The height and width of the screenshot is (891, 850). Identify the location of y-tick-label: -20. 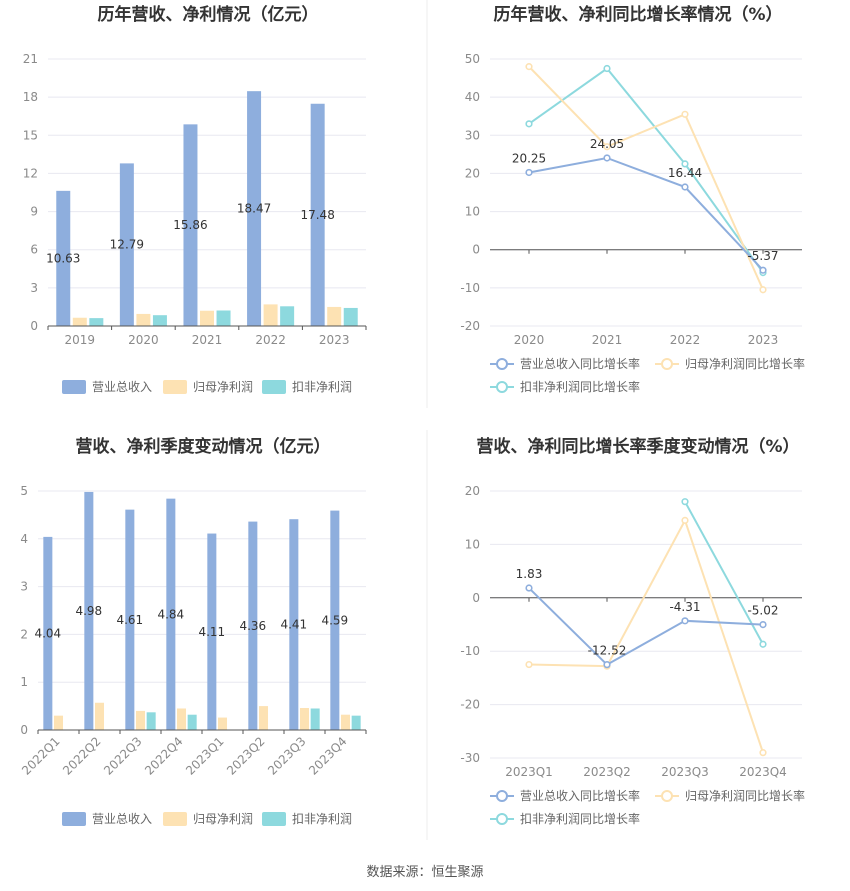
(470, 326).